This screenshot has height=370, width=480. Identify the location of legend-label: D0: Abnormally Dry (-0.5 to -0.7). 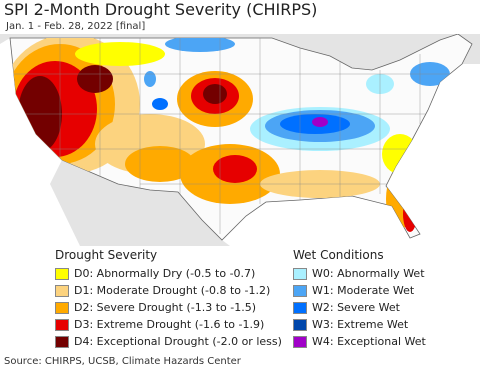
(165, 273).